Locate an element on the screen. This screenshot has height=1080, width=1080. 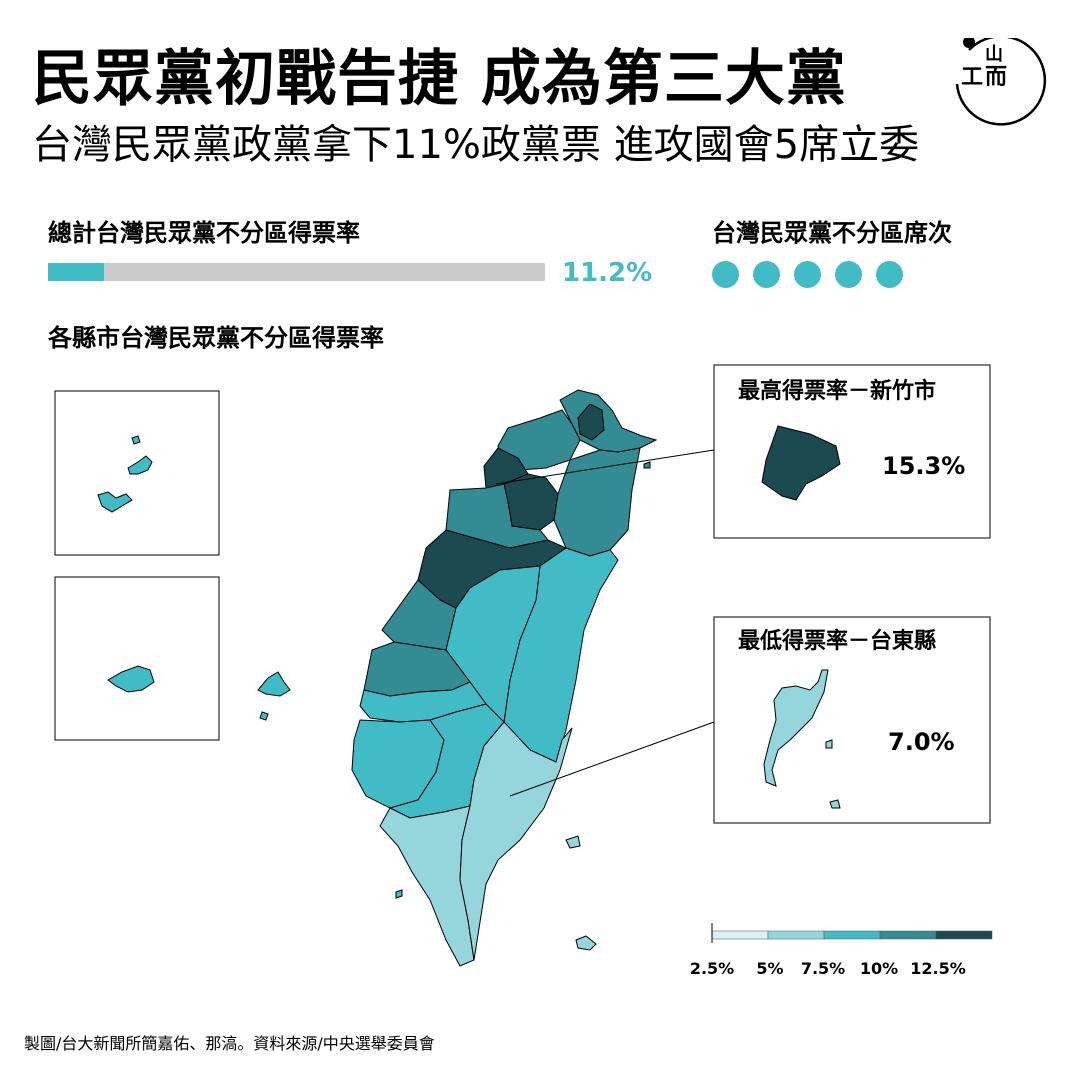
taitung-county-zoom-shape is located at coordinates (796, 728).